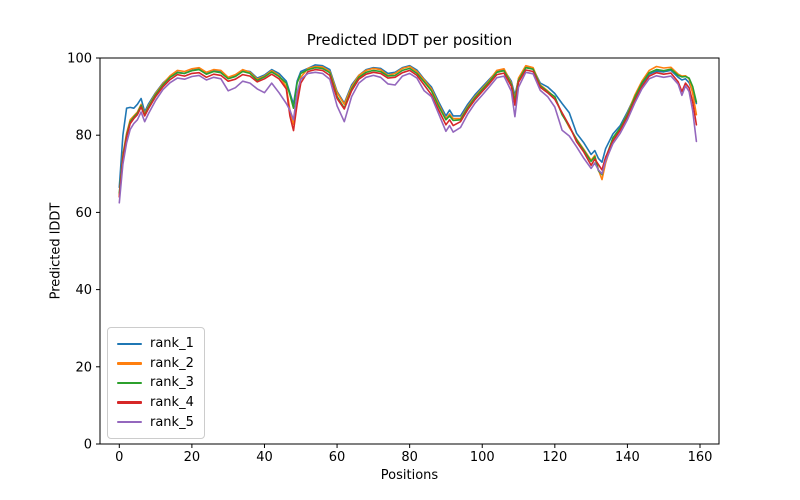 The image size is (800, 500). What do you see at coordinates (554, 457) in the screenshot?
I see `x-tick-label: 120` at bounding box center [554, 457].